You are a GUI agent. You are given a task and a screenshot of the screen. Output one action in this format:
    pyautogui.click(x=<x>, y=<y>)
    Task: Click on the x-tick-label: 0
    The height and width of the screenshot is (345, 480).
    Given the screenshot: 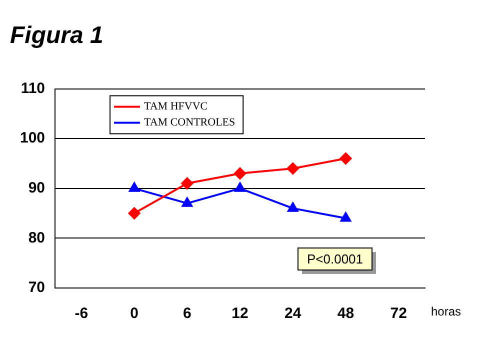 What is the action you would take?
    pyautogui.click(x=134, y=313)
    